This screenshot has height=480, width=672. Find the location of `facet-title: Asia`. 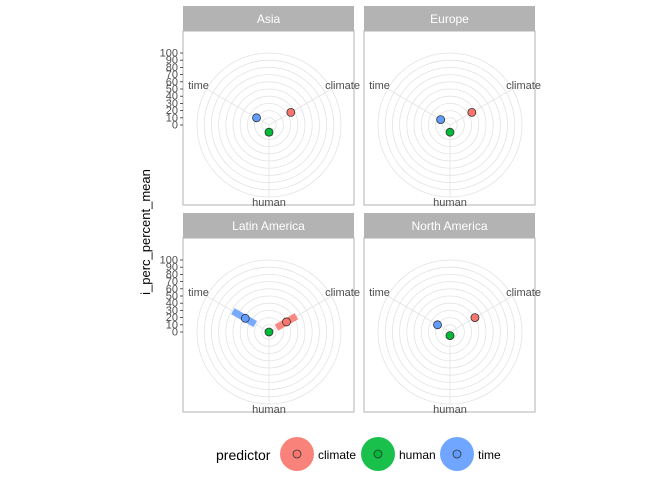

facet-title: Asia is located at coordinates (269, 19).